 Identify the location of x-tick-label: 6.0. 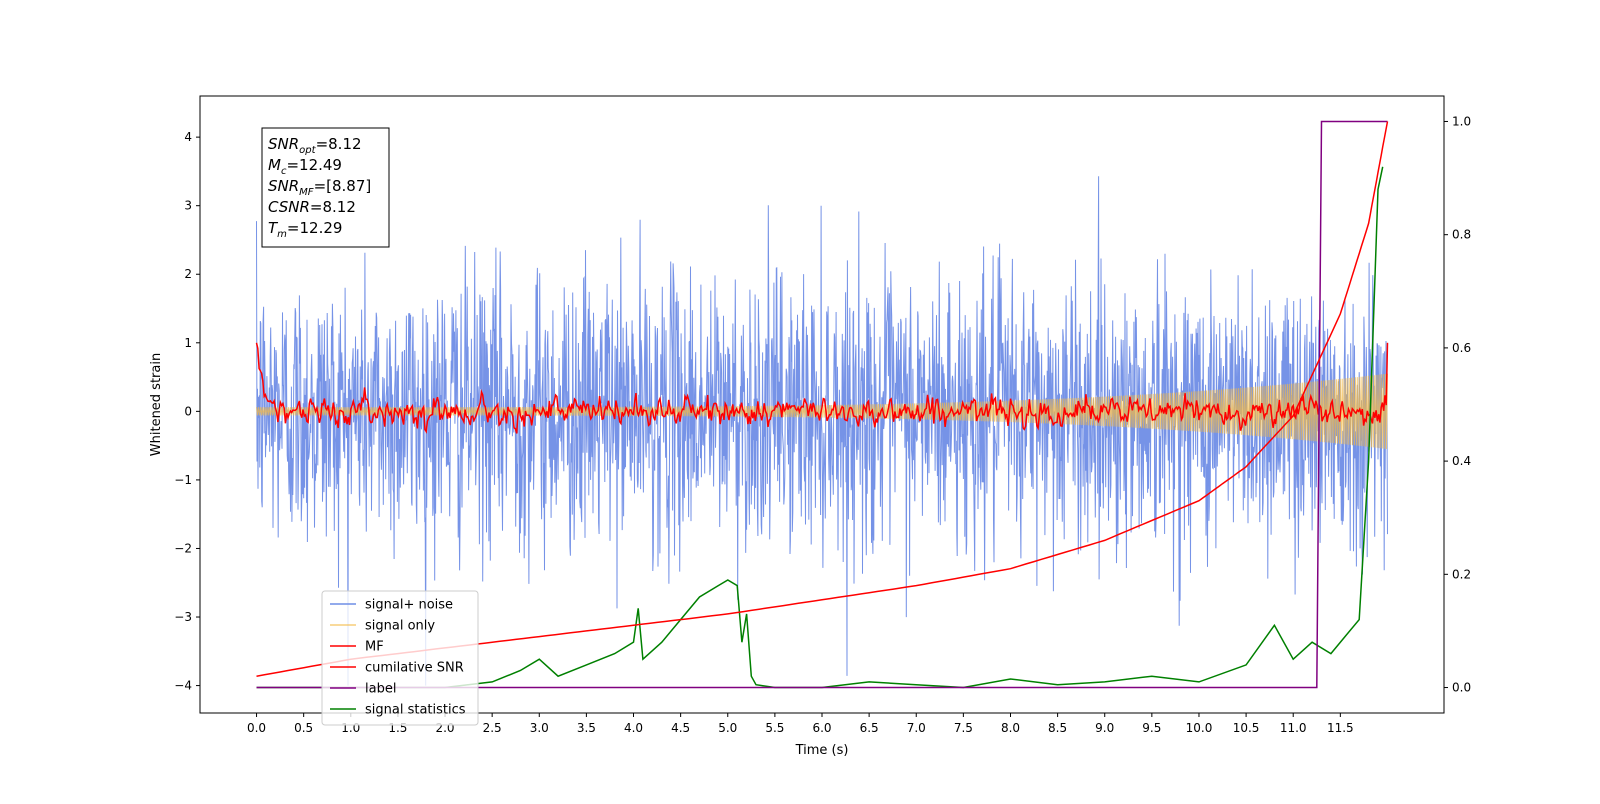
(821, 728).